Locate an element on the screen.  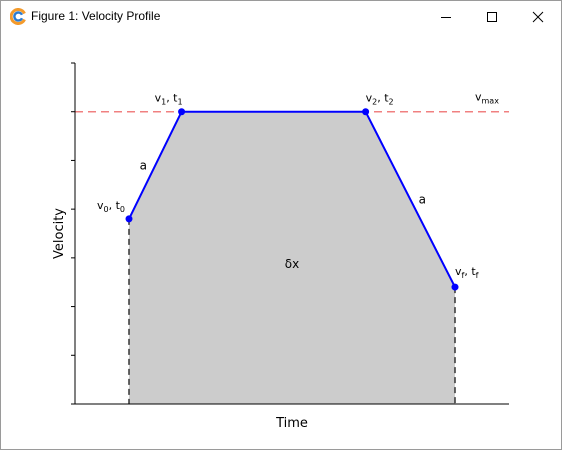
close-icon is located at coordinates (538, 16).